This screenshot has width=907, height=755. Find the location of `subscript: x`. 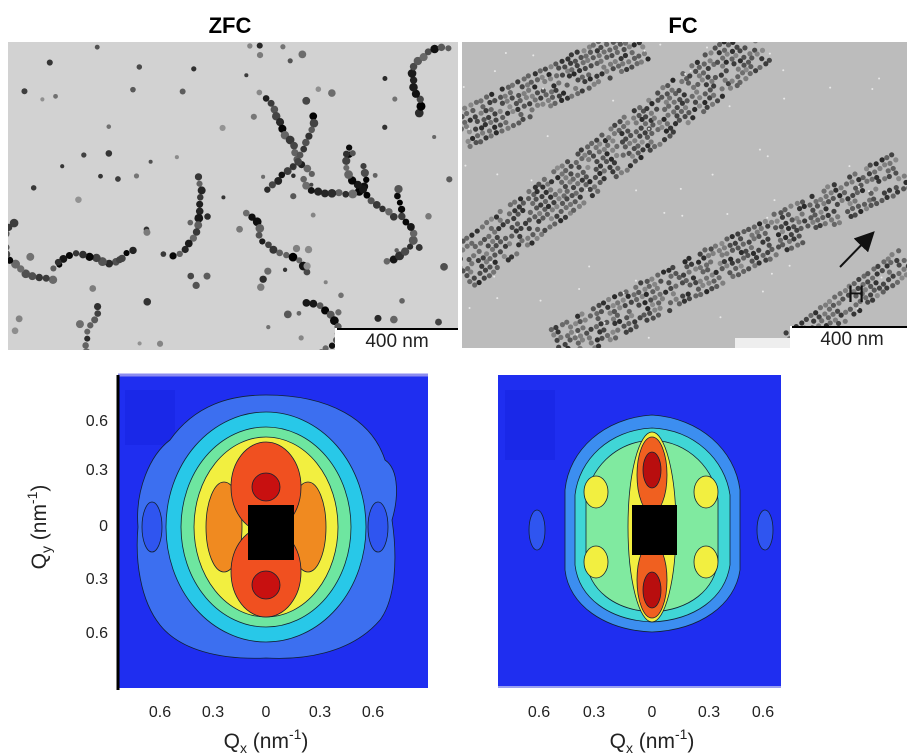

subscript: x is located at coordinates (243, 747).